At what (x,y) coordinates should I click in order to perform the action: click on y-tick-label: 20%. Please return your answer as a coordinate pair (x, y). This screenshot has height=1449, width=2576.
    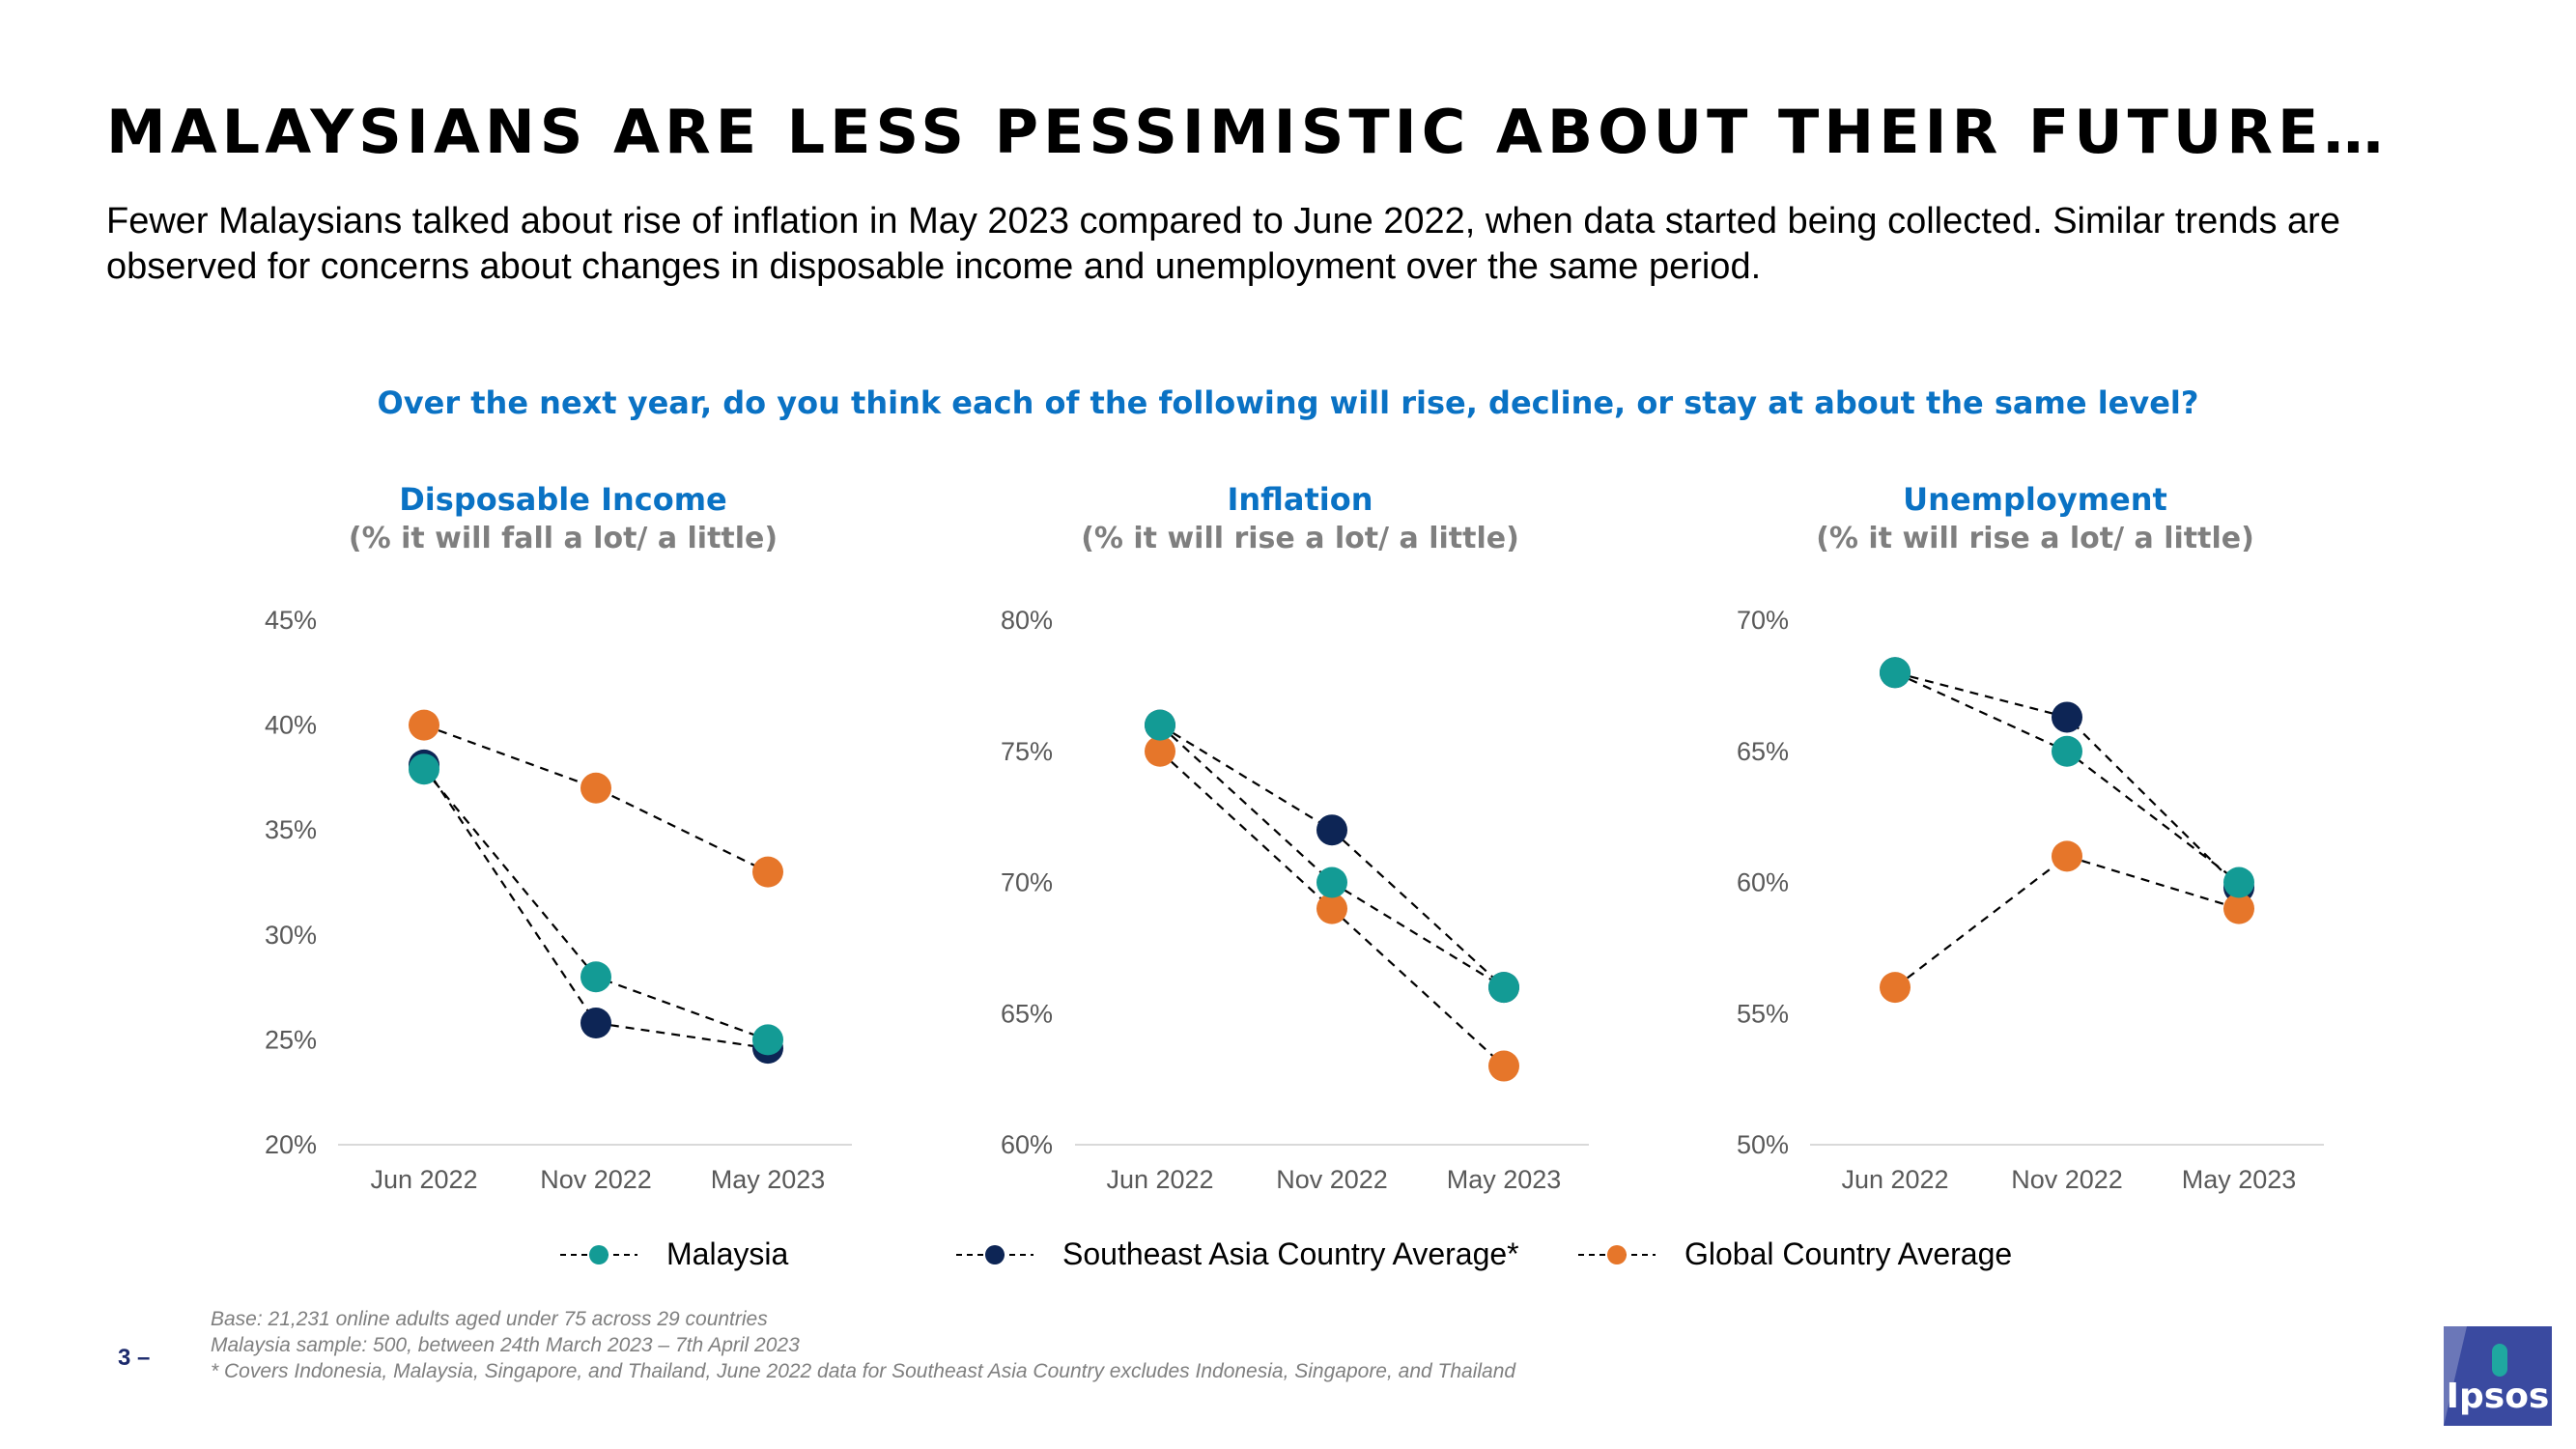
    Looking at the image, I should click on (291, 1144).